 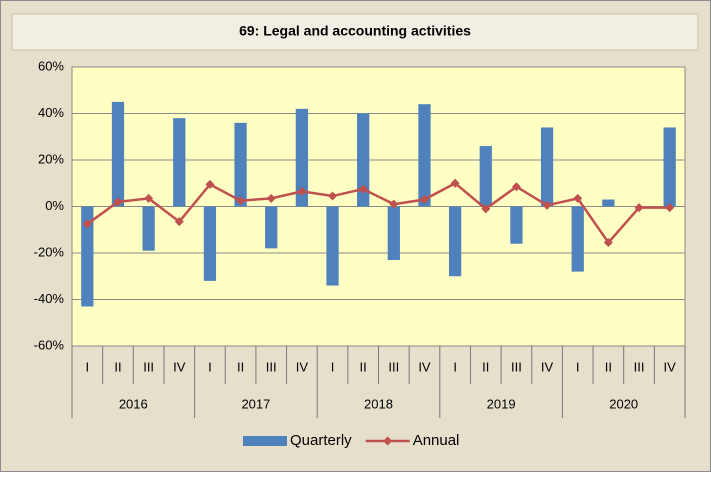 I want to click on chart-title: 69: Legal and accounting activities, so click(x=355, y=31).